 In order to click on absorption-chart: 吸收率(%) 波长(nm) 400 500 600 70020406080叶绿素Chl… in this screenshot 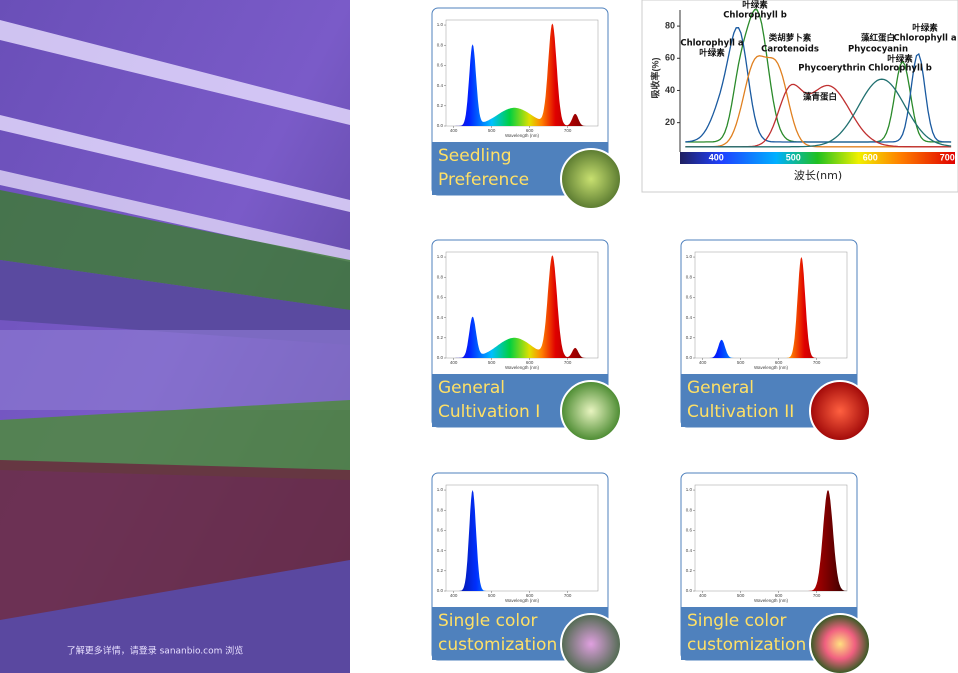, I will do `click(799, 96)`.